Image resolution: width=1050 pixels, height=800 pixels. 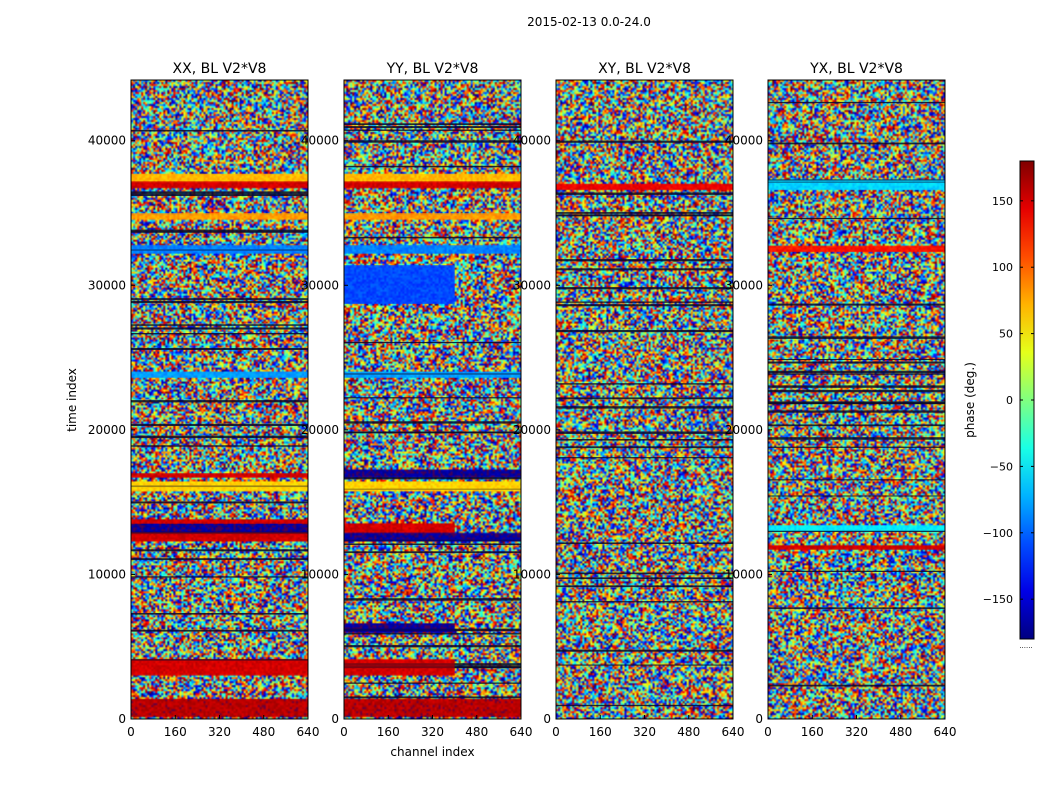 What do you see at coordinates (998, 599) in the screenshot?
I see `colorbar-tick-label: −150` at bounding box center [998, 599].